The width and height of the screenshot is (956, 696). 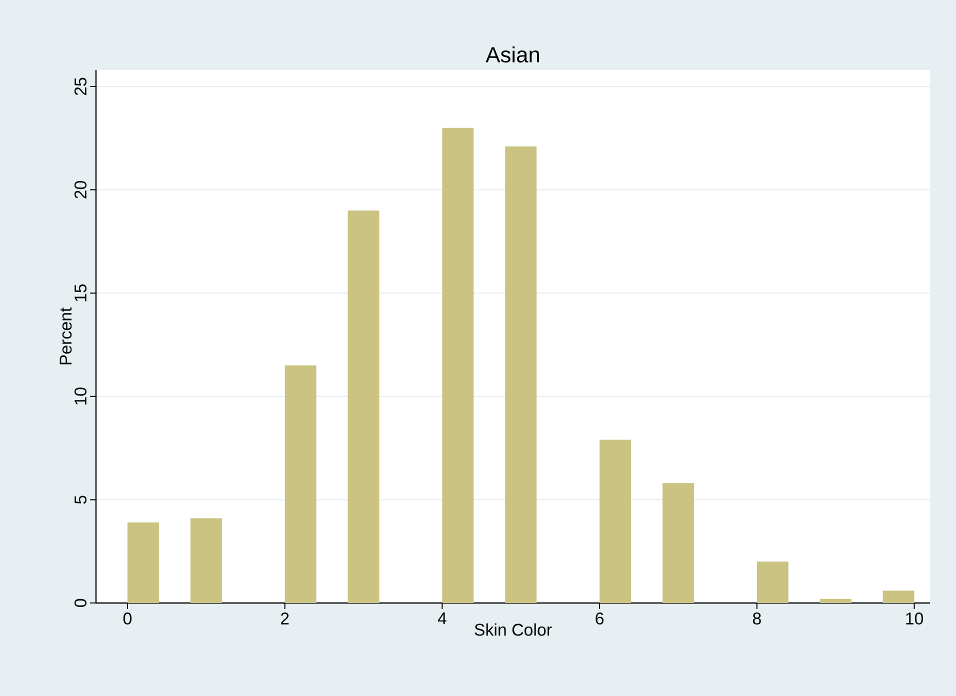 I want to click on x-tick-label: 4, so click(x=442, y=618).